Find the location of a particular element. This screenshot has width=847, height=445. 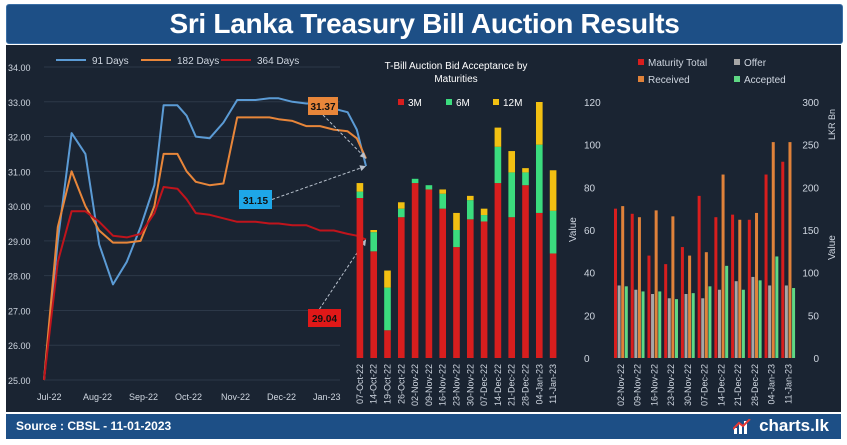

legend-label: Maturity Total is located at coordinates (677, 63).